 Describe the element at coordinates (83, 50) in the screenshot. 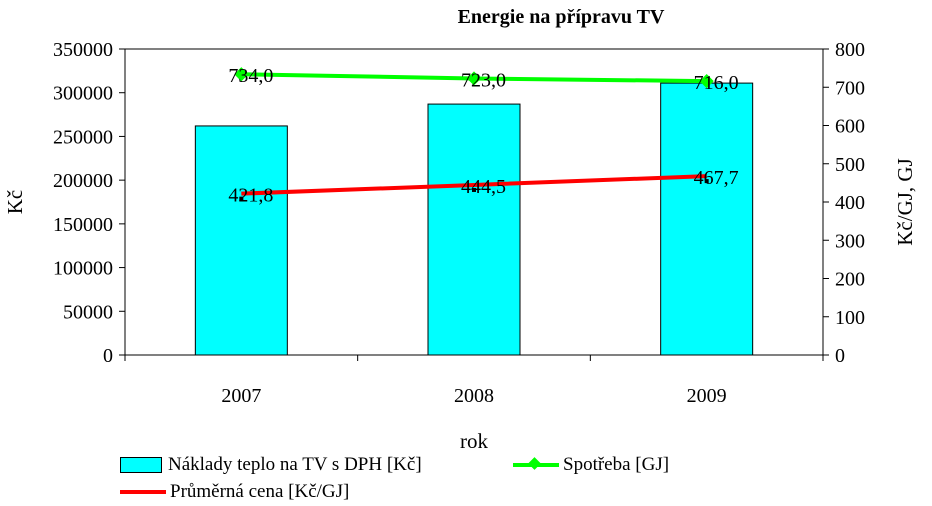

I see `y-tick-label: 350000` at that location.